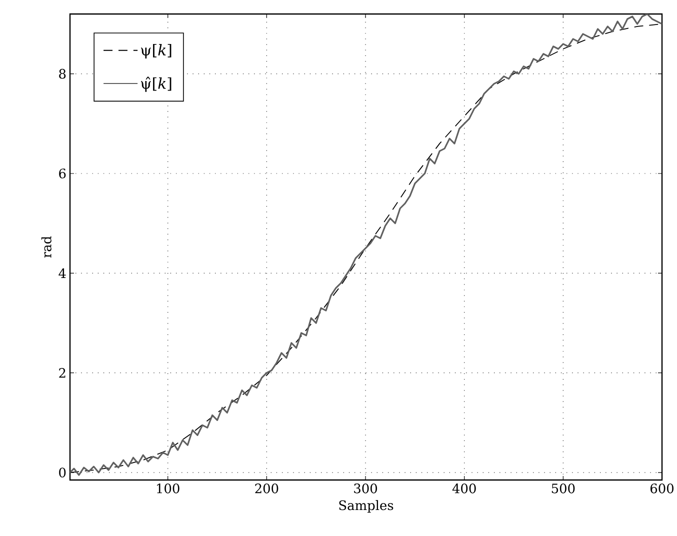 The height and width of the screenshot is (536, 677). Describe the element at coordinates (662, 489) in the screenshot. I see `x-tick-label: 600` at that location.